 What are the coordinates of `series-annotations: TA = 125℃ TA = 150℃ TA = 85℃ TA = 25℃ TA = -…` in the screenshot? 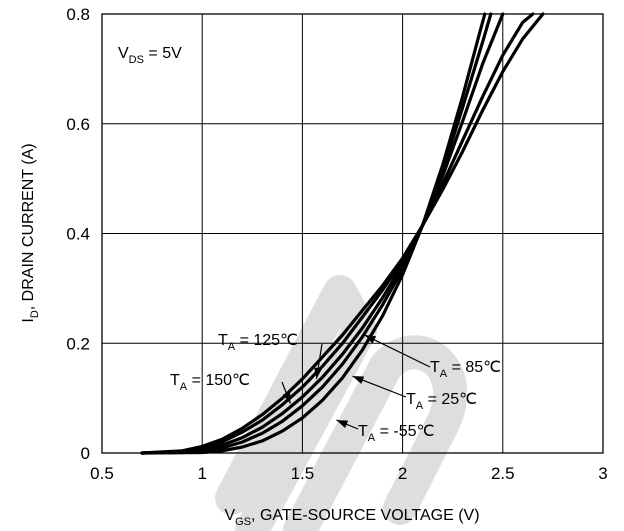 It's located at (335, 388).